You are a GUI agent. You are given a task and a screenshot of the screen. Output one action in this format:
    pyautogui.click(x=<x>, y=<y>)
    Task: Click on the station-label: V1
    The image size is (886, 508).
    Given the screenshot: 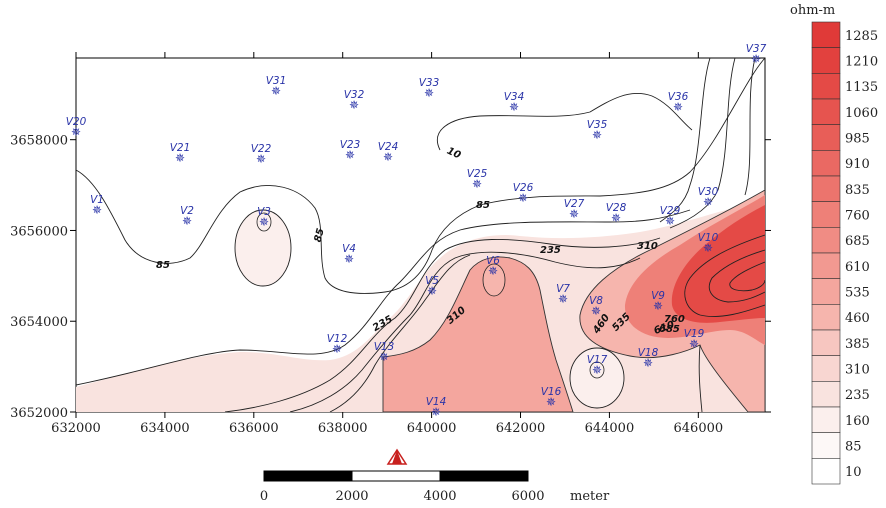 What is the action you would take?
    pyautogui.click(x=97, y=200)
    